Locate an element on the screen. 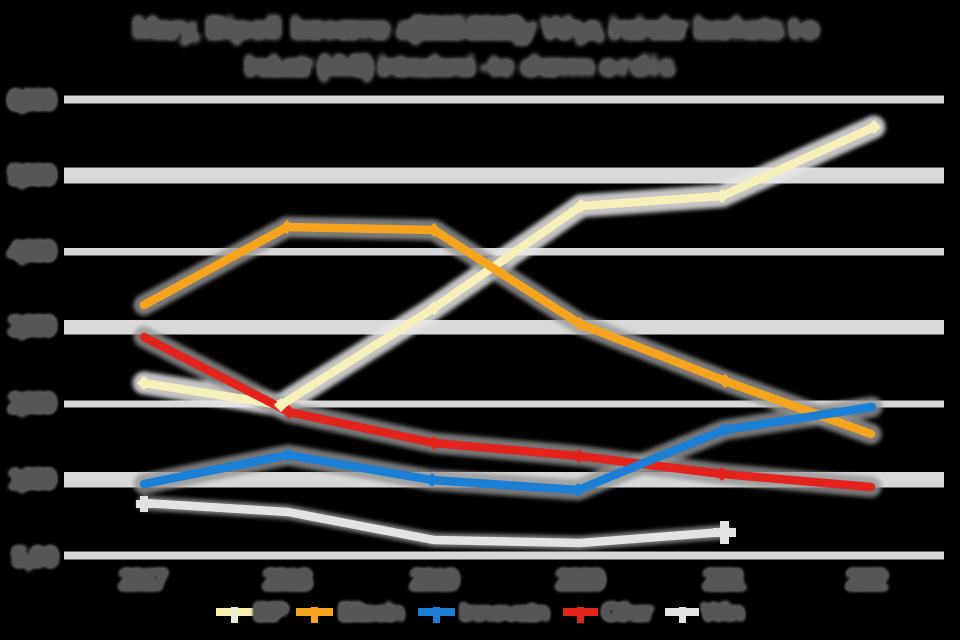  svg-text: 5,00 is located at coordinates (35, 557).